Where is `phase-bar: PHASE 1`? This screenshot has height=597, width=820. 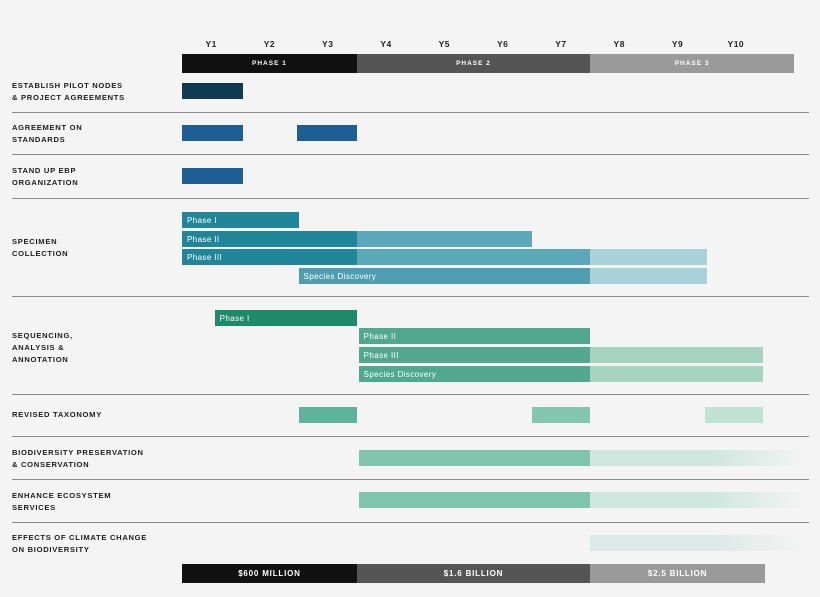 phase-bar: PHASE 1 is located at coordinates (269, 63).